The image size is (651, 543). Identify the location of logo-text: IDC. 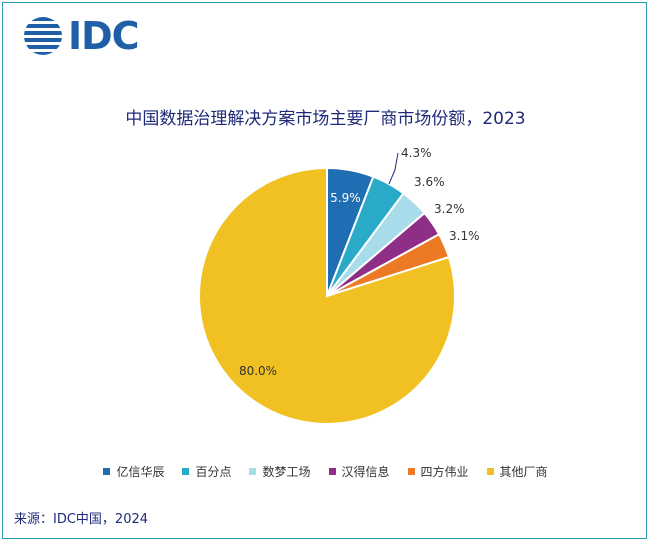
(104, 36).